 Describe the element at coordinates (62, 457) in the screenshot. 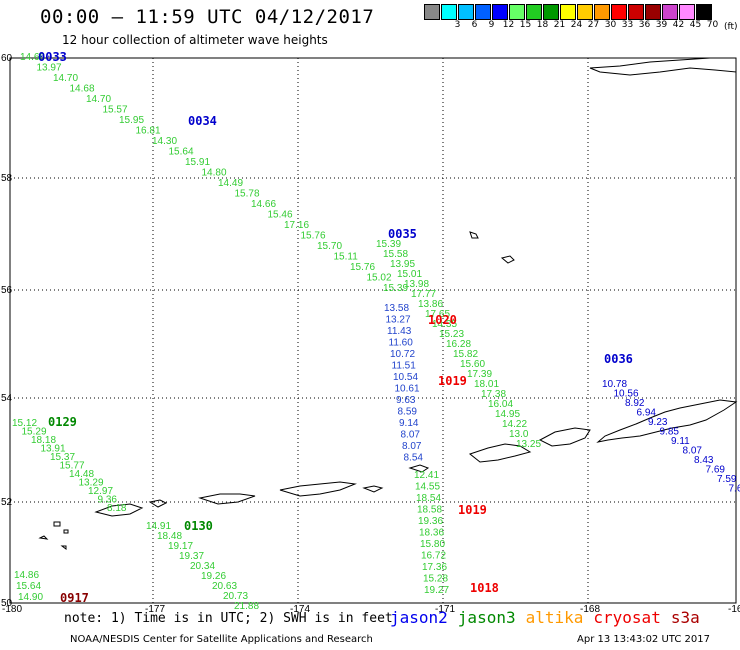

I see `swh-value: 15.37` at that location.